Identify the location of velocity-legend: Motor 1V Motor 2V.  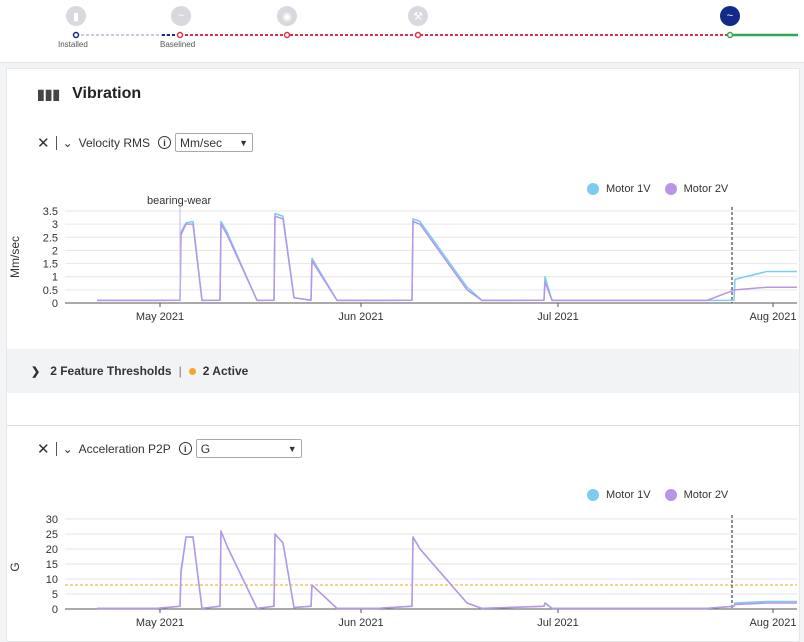
(664, 189).